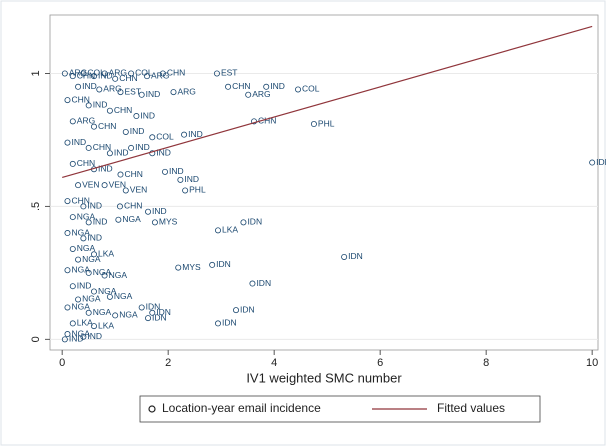 This screenshot has width=606, height=446. What do you see at coordinates (471, 408) in the screenshot?
I see `legend-label: Fitted values` at bounding box center [471, 408].